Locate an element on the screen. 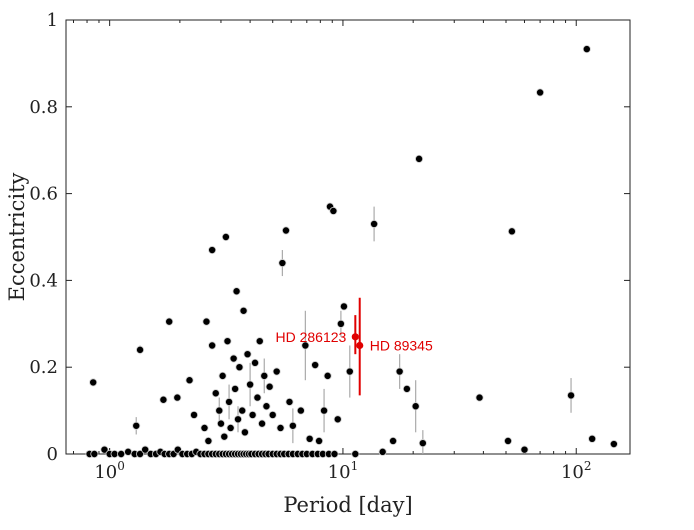  x-axis-title: Period [day] is located at coordinates (347, 505).